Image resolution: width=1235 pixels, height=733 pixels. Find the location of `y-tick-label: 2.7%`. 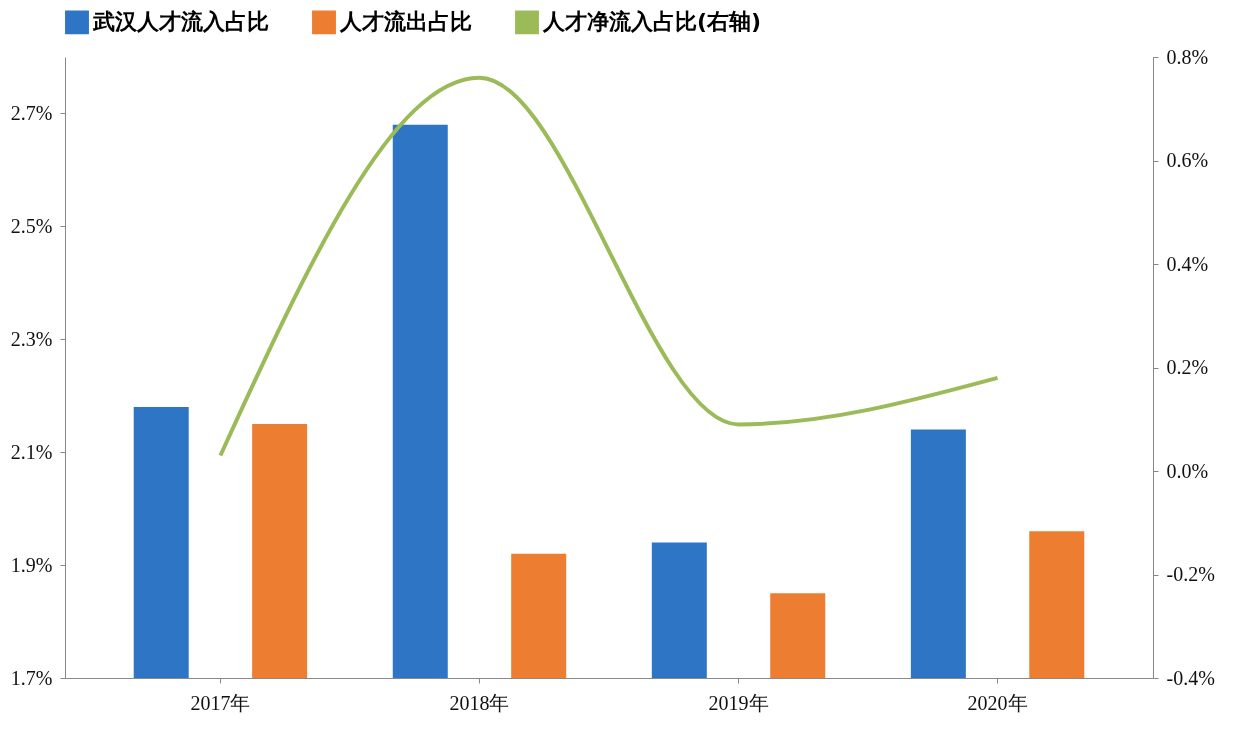

y-tick-label: 2.7% is located at coordinates (31, 112).